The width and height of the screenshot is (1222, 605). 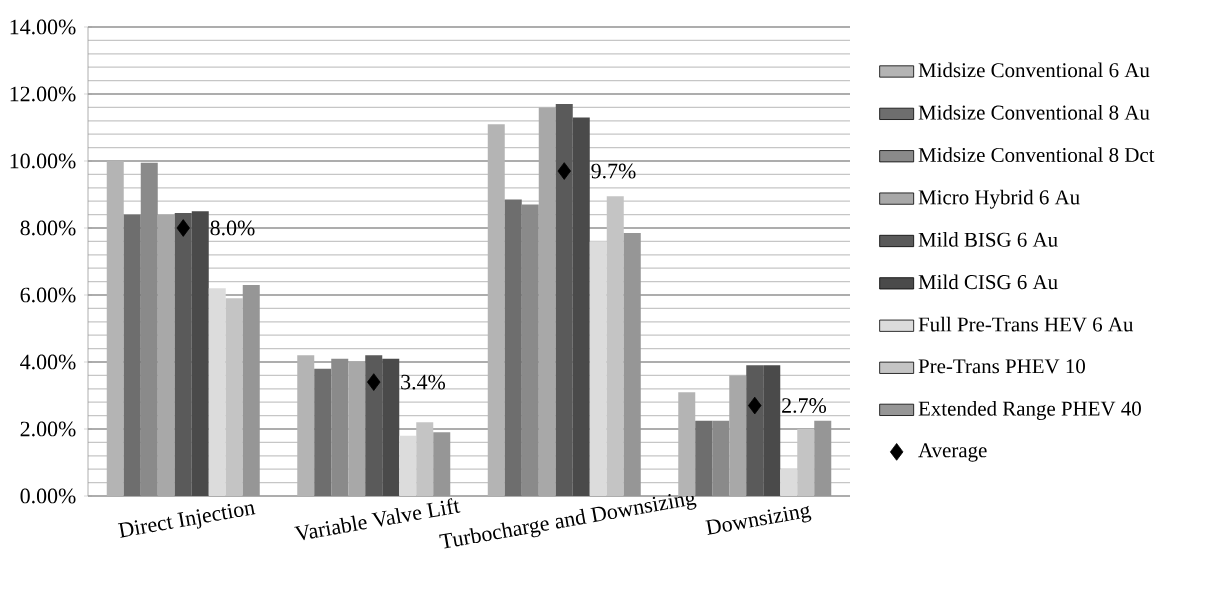 What do you see at coordinates (43, 94) in the screenshot?
I see `y-tick-label: 12.00%` at bounding box center [43, 94].